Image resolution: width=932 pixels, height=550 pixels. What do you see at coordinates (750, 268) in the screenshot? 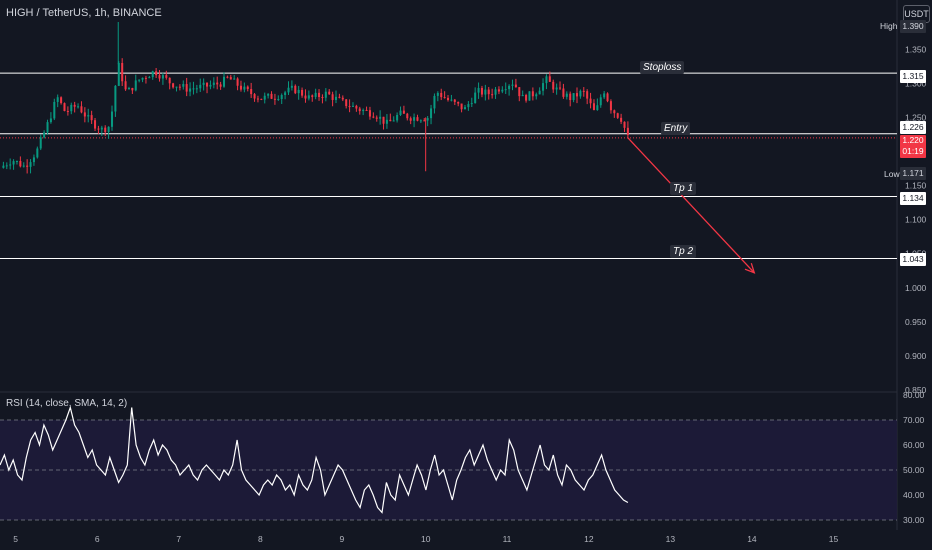
I see `projection-arrow-head` at bounding box center [750, 268].